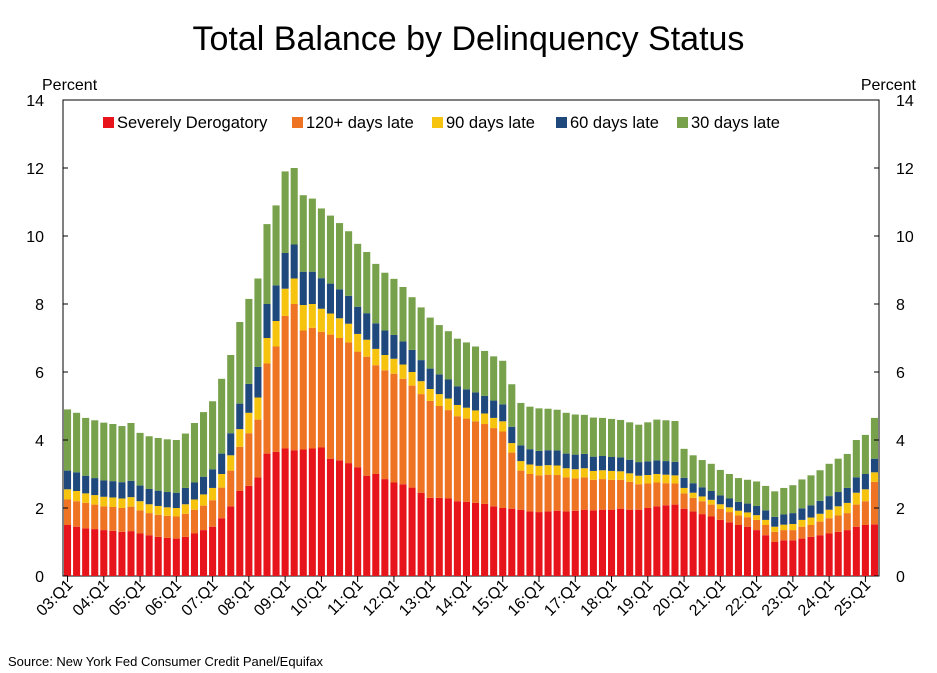 The image size is (937, 673). I want to click on legend-swatch, so click(297, 122).